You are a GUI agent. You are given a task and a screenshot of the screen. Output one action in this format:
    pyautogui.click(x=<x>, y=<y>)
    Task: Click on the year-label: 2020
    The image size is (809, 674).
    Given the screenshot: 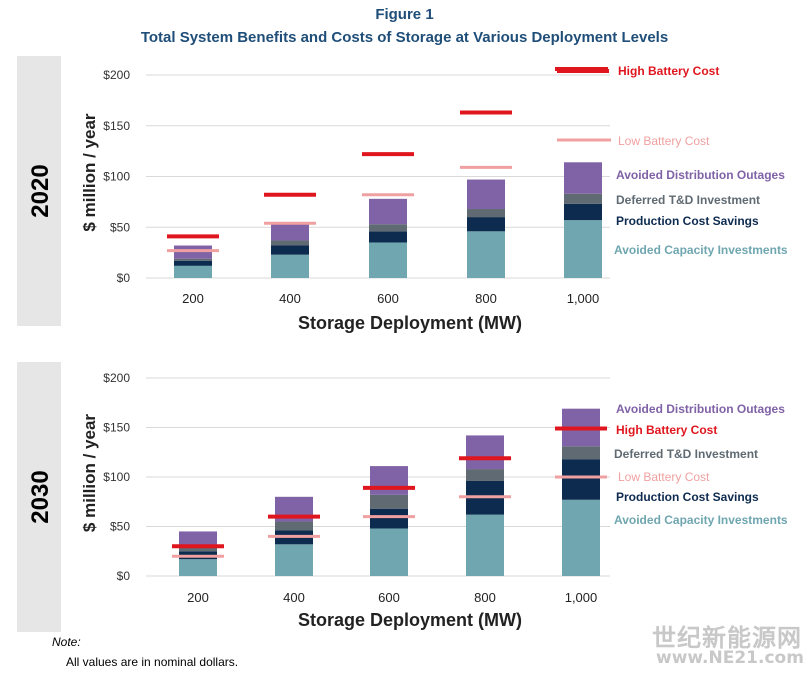 What is the action you would take?
    pyautogui.click(x=40, y=190)
    